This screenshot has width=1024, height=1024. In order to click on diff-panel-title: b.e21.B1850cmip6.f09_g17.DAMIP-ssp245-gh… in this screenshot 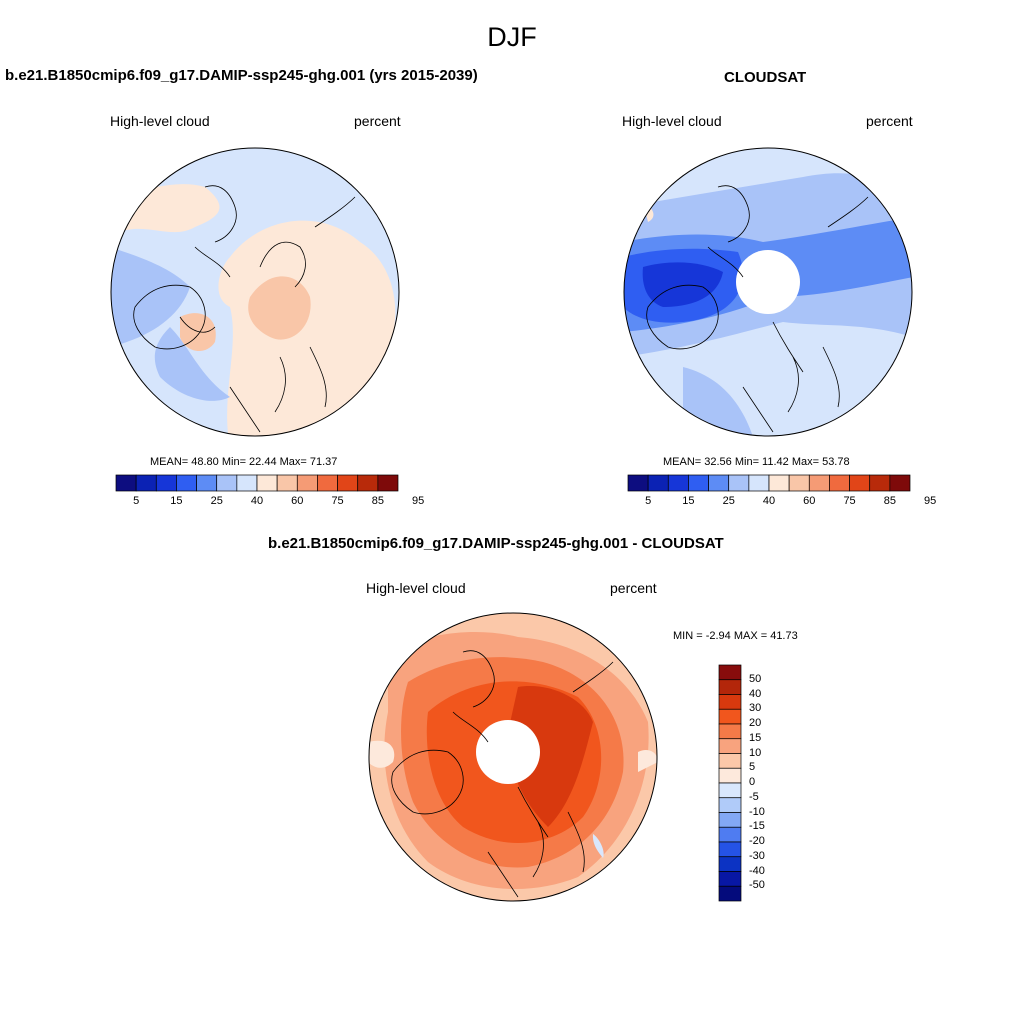, I will do `click(496, 543)`.